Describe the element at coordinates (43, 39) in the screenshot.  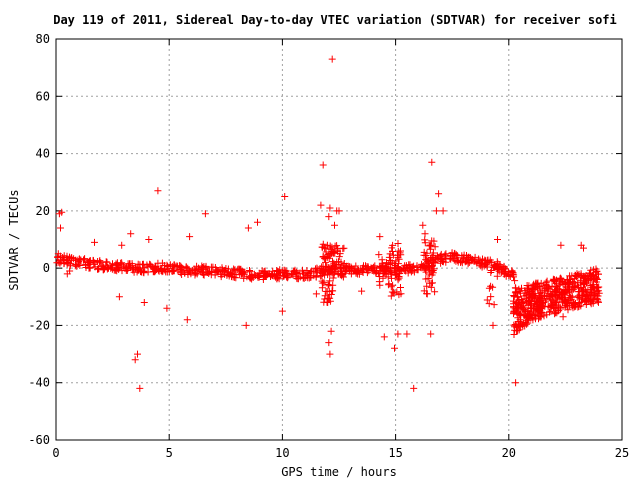
I see `y-tick-label: 80` at that location.